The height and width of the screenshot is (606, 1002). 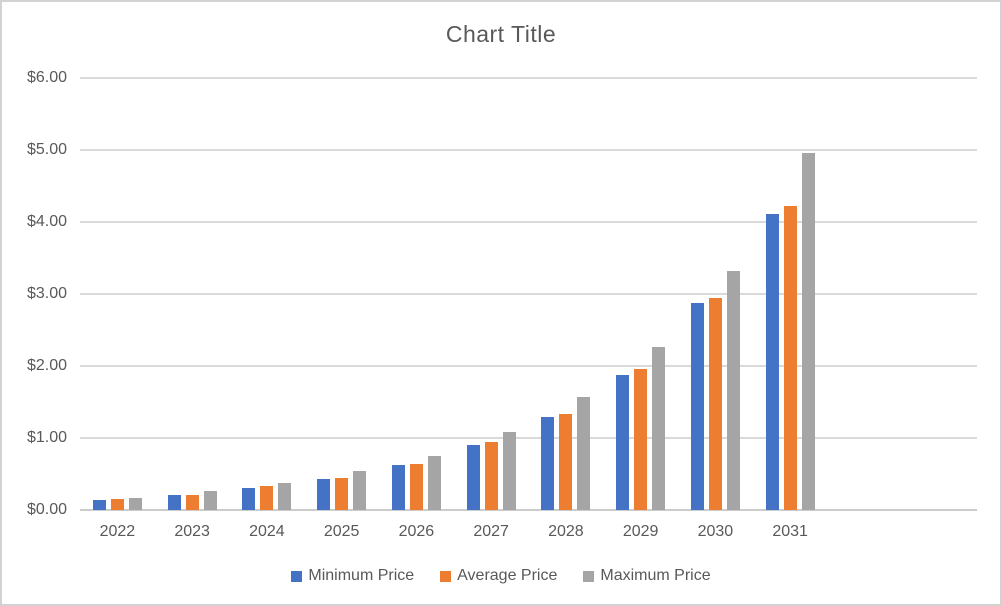 What do you see at coordinates (341, 531) in the screenshot?
I see `x-axis-tick-label: 2025` at bounding box center [341, 531].